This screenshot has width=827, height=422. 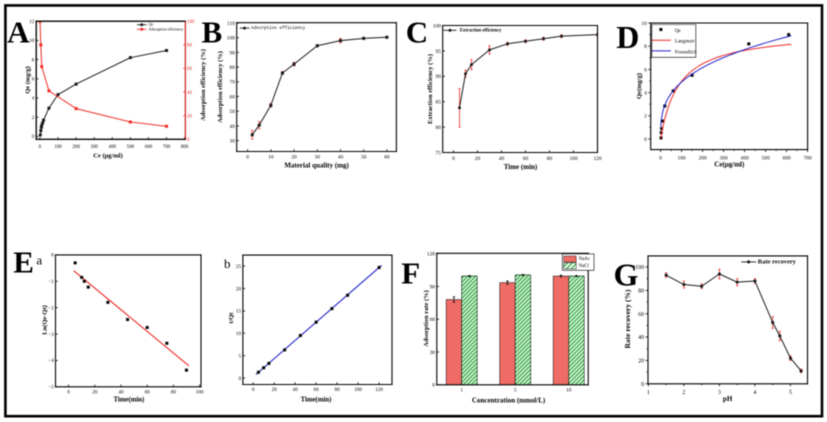 I want to click on svg-text: 800, so click(x=185, y=147).